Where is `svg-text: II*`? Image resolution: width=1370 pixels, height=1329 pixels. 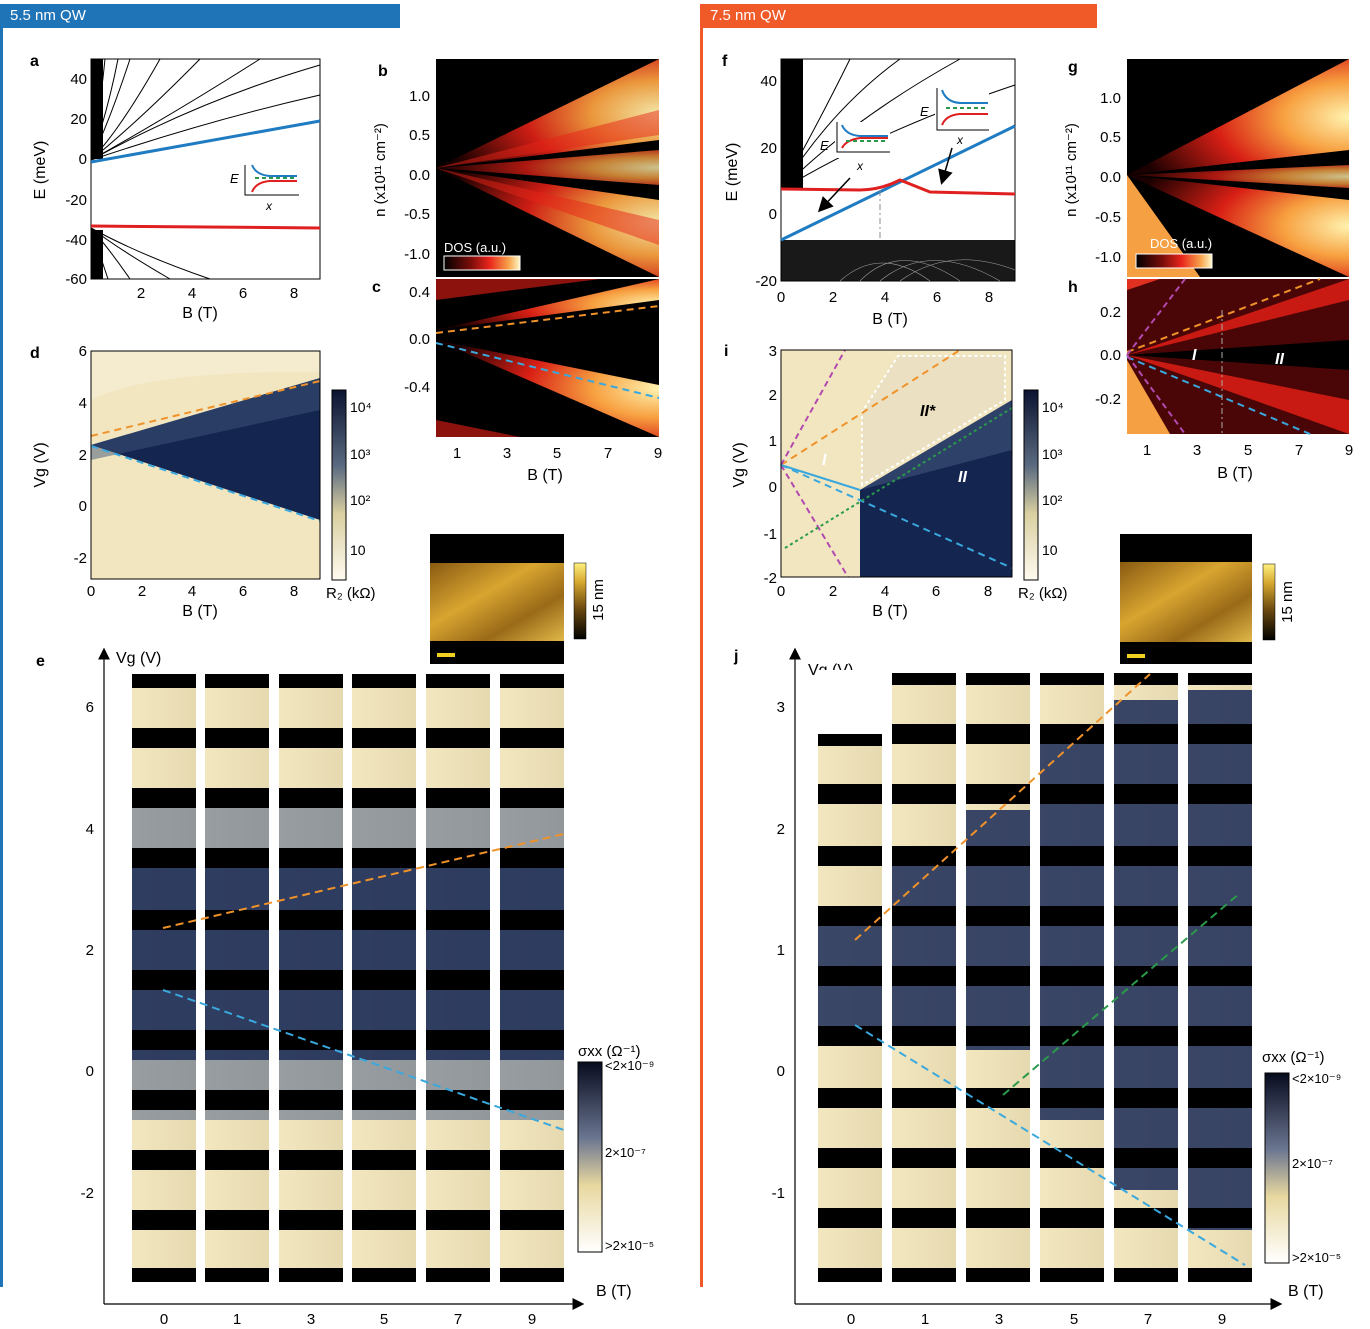 svg-text: II* is located at coordinates (928, 411).